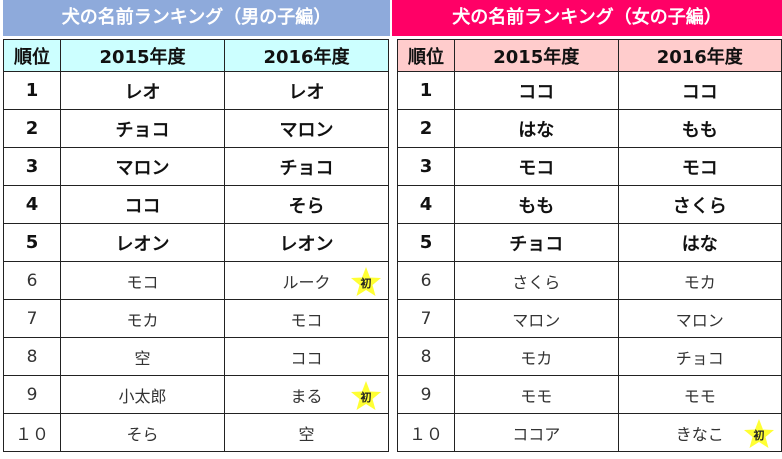  I want to click on cell-text: 空, so click(306, 434).